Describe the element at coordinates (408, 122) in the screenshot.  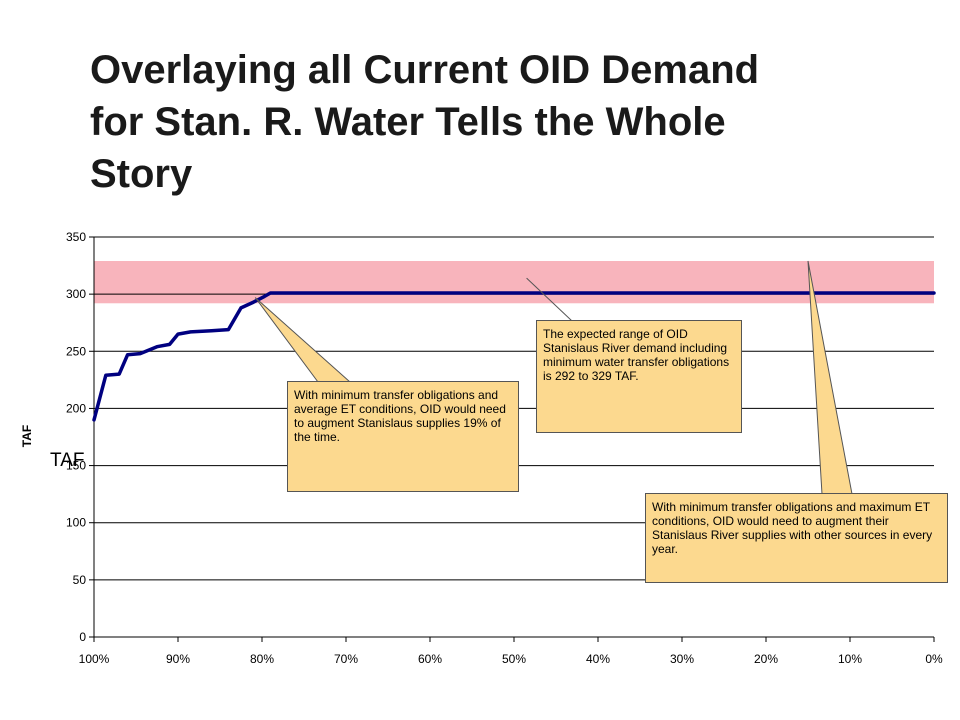
I see `title-line-2: for Stan. R. Water Tells the Whole` at that location.